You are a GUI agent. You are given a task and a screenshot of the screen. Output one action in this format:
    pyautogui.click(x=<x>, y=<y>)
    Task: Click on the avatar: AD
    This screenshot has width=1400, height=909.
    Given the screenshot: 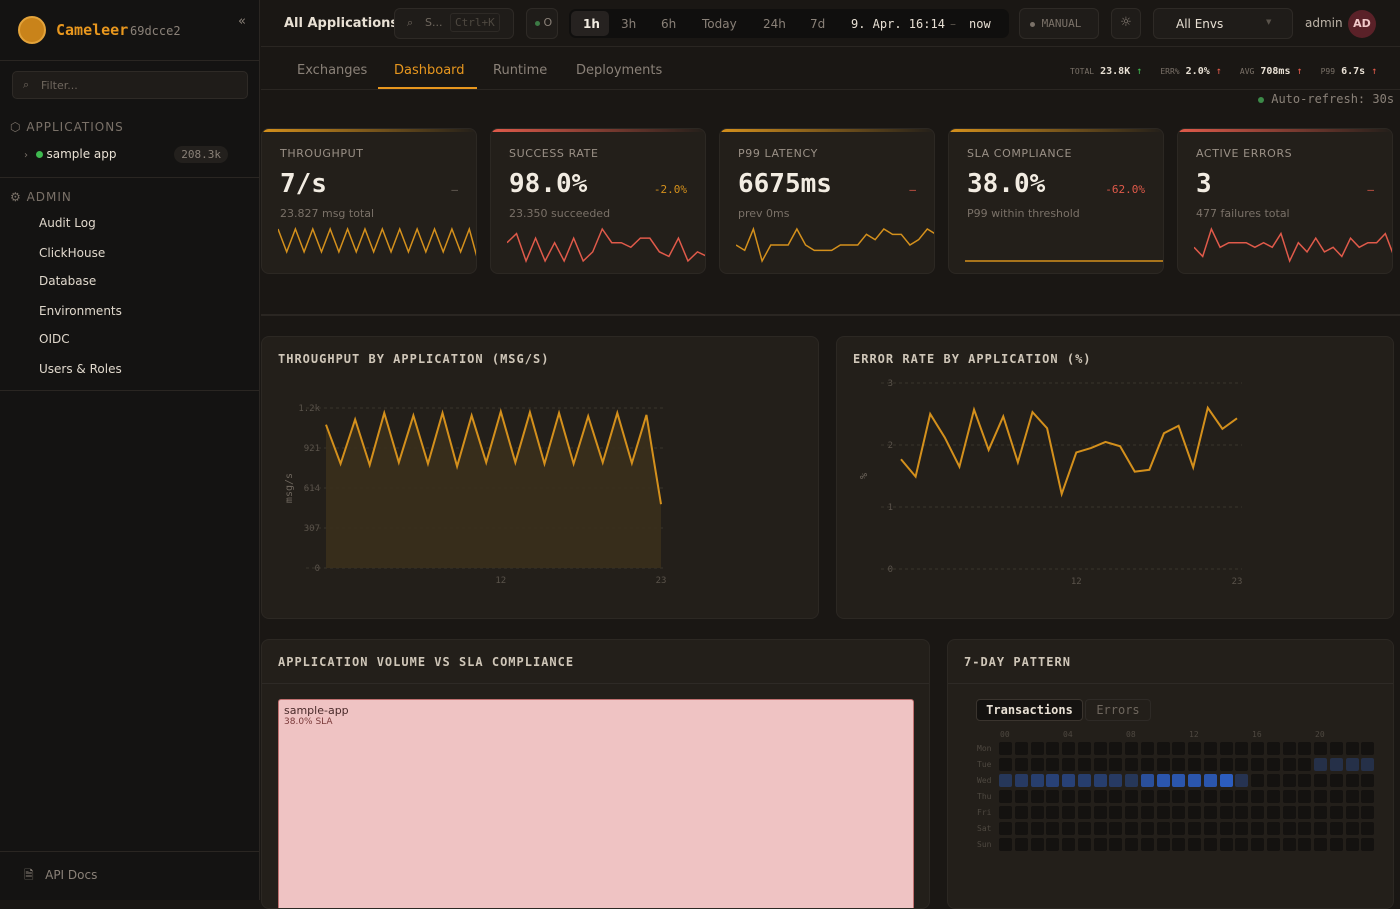 What is the action you would take?
    pyautogui.click(x=1362, y=24)
    